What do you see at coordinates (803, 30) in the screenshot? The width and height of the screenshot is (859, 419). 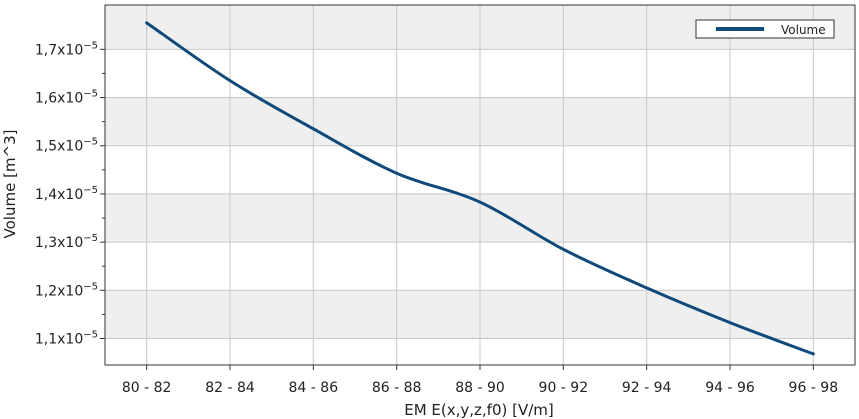 I see `legend-label-volume: Volume` at bounding box center [803, 30].